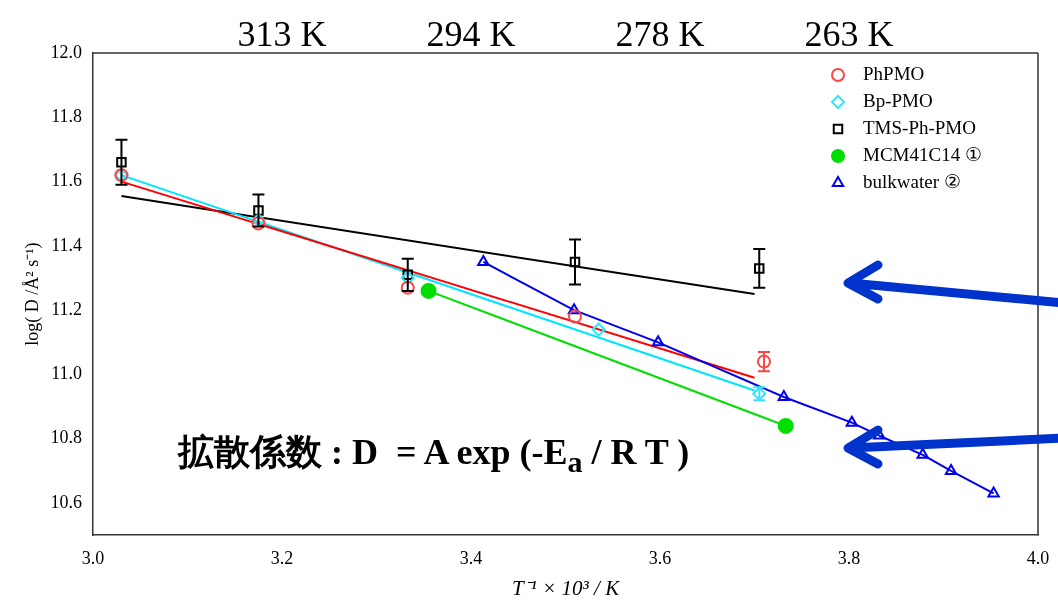  Describe the element at coordinates (471, 557) in the screenshot. I see `x-tick-label: 3.4` at that location.